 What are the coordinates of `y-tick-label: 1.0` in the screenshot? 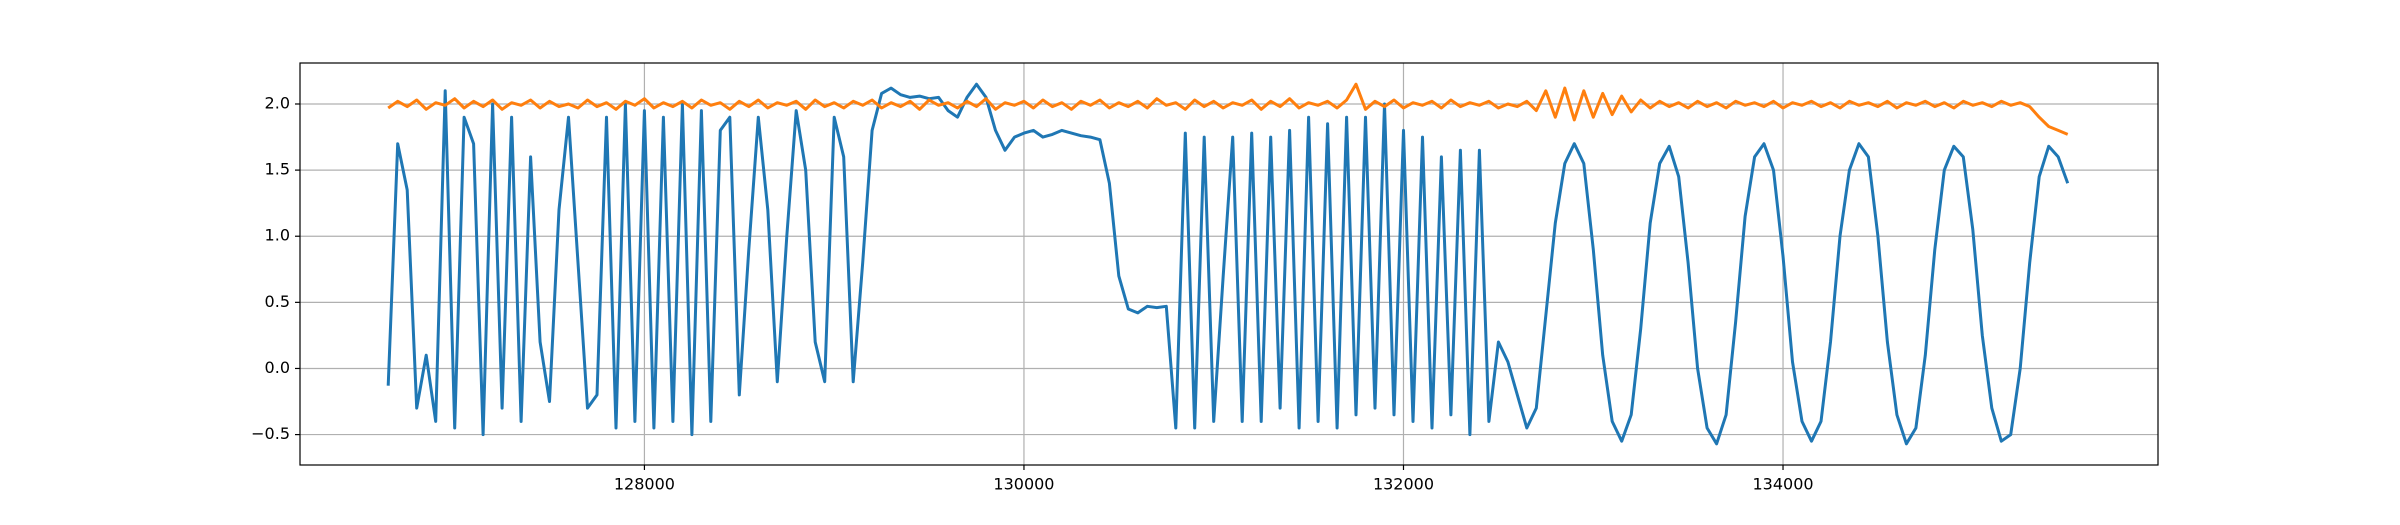 It's located at (277, 235).